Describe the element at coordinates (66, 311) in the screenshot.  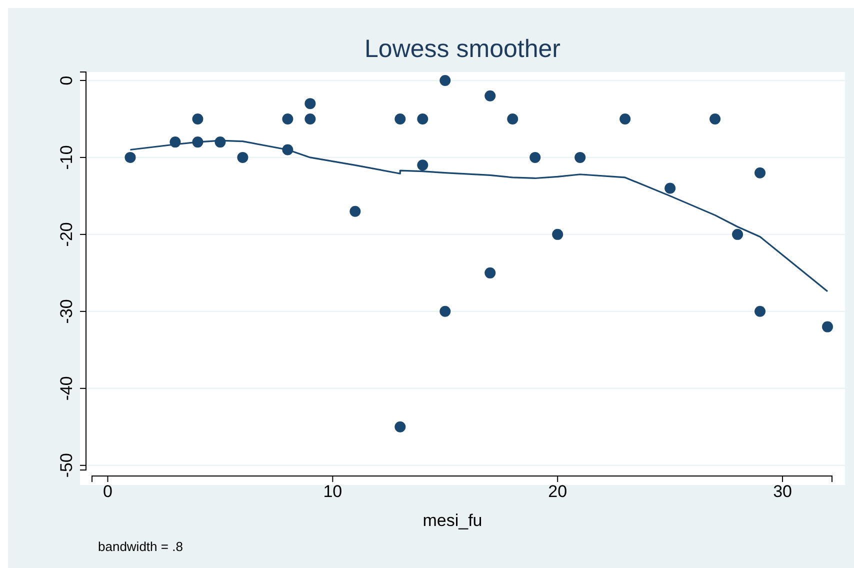
I see `y-tick-label: -30` at that location.